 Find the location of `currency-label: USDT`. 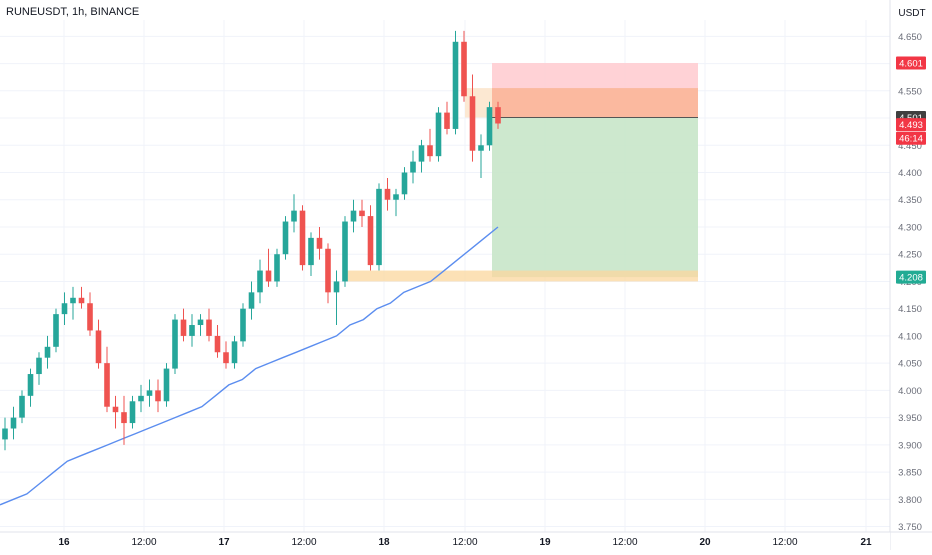

currency-label: USDT is located at coordinates (911, 13).